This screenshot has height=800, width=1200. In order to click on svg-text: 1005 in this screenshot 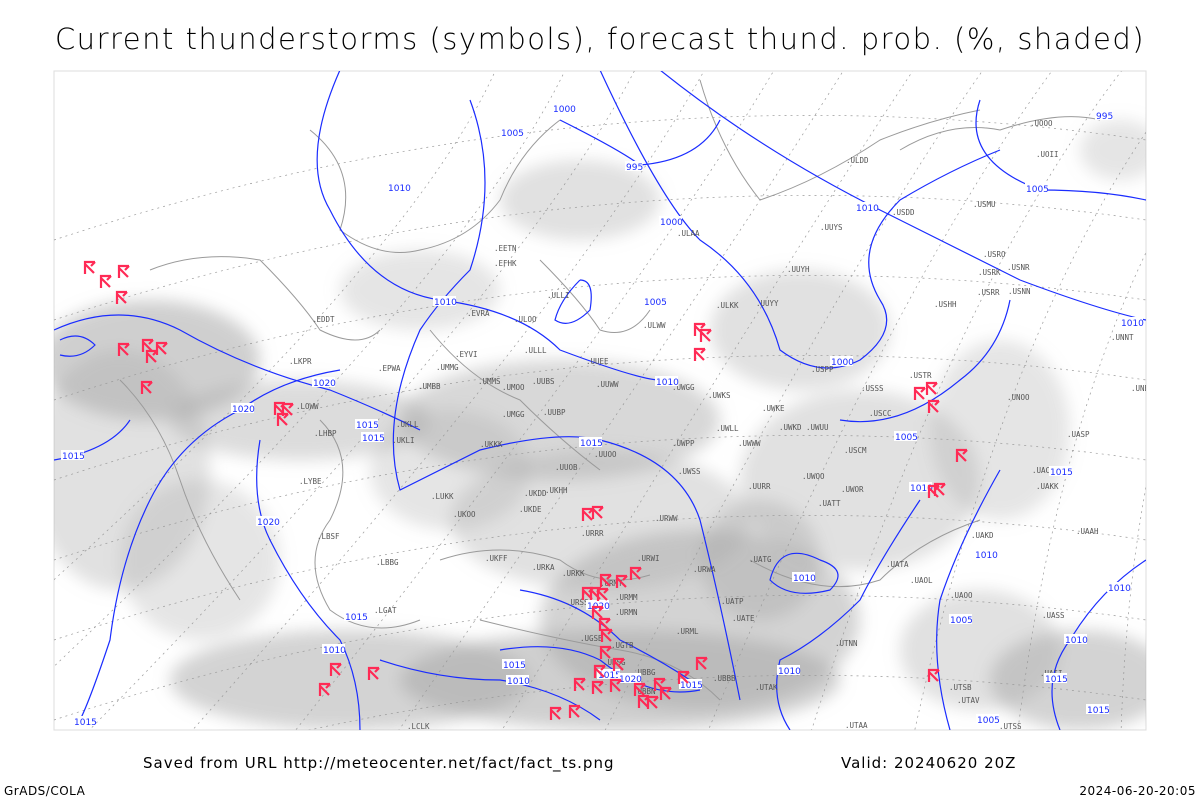, I will do `click(655, 303)`.